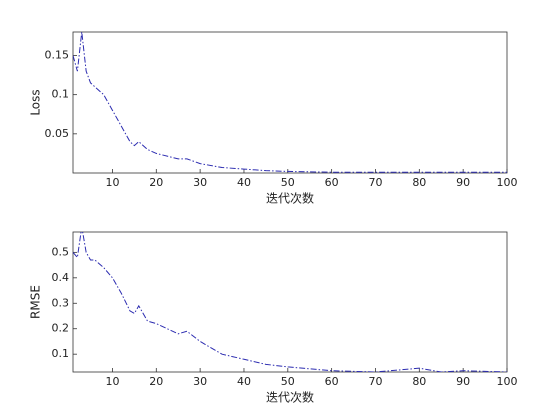  Describe the element at coordinates (36, 102) in the screenshot. I see `y-axis-label: Loss` at that location.